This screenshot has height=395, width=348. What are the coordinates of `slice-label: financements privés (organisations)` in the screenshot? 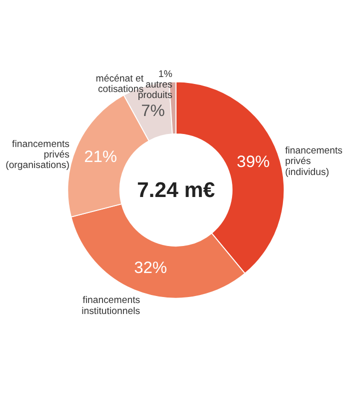 It's located at (38, 155).